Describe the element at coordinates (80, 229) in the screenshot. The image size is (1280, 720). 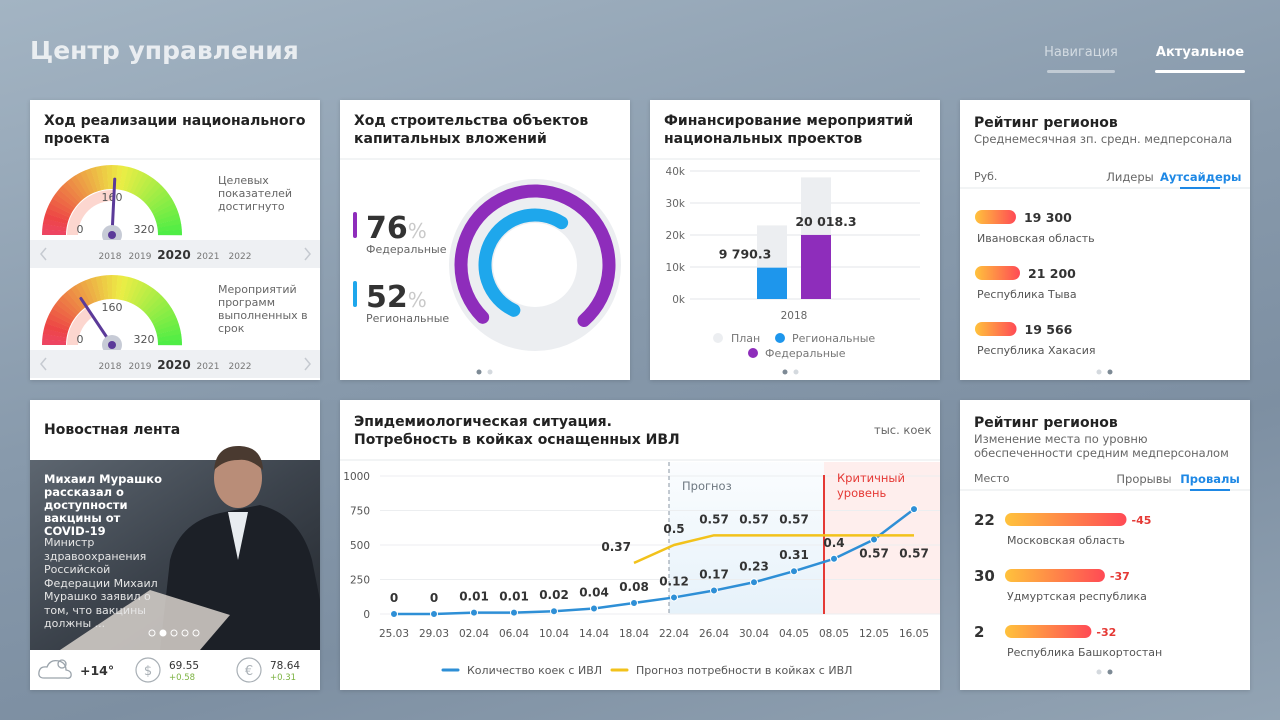
I see `gauge-tick-label: 0` at that location.